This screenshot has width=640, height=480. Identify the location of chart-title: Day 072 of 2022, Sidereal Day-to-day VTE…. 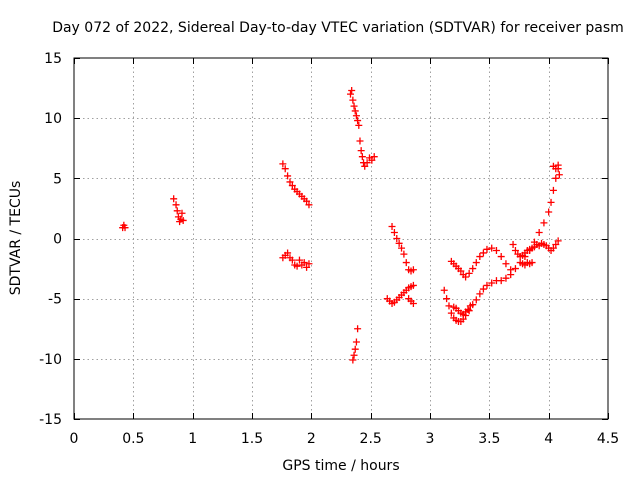
(338, 28).